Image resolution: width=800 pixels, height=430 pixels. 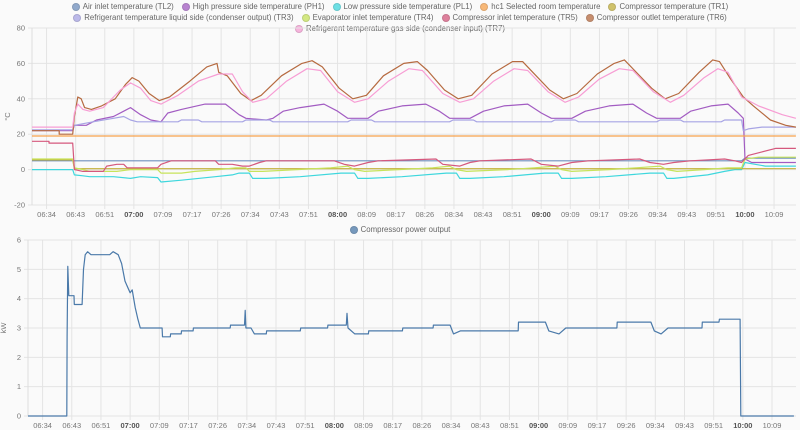 I want to click on series-line-refrigerant-temperature-liquid-side-condenser-output-tr3, so click(x=414, y=123).